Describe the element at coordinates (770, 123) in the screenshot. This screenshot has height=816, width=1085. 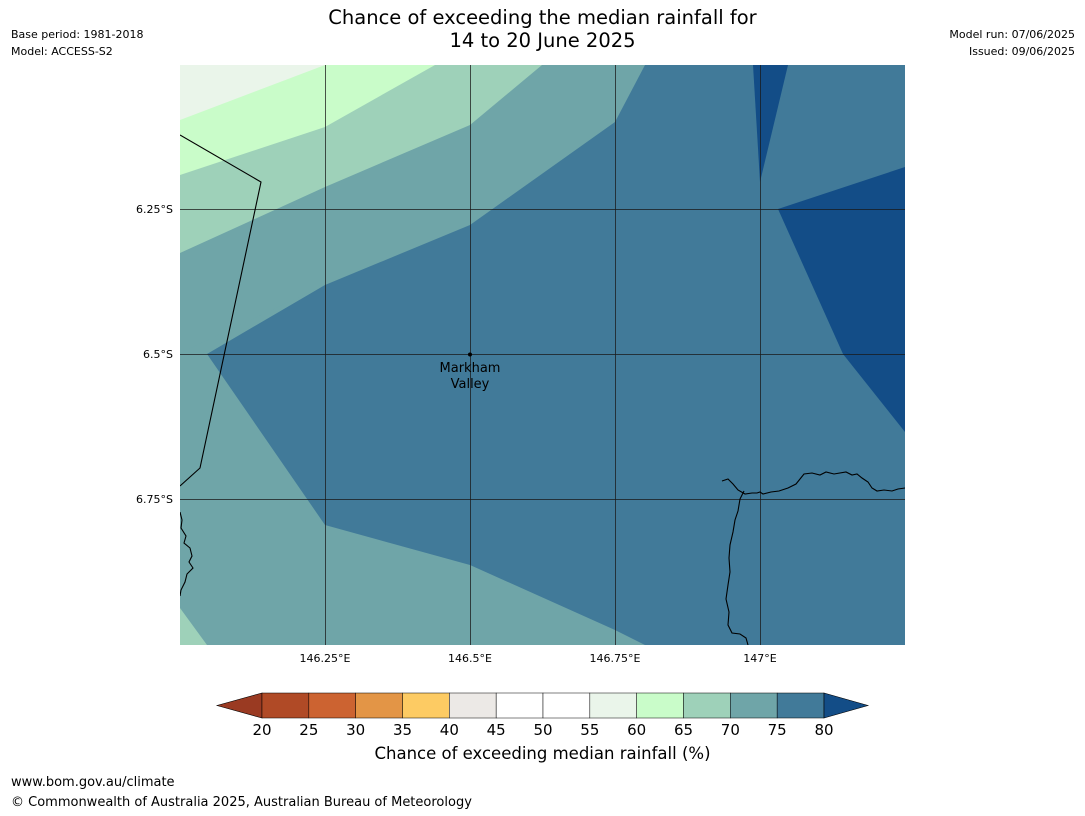
I see `band-above-80-top` at that location.